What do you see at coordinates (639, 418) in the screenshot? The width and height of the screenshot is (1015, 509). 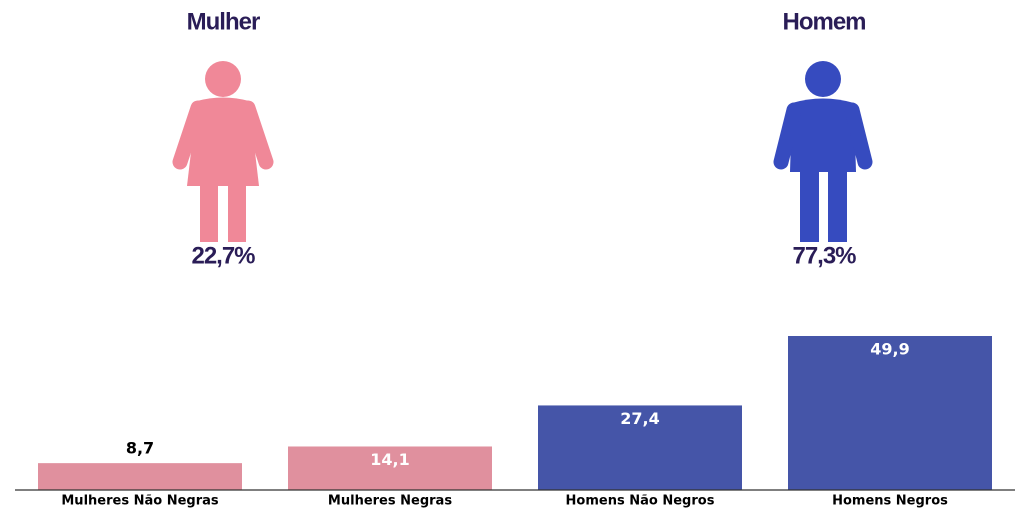 I see `value-label: 27,4` at bounding box center [639, 418].